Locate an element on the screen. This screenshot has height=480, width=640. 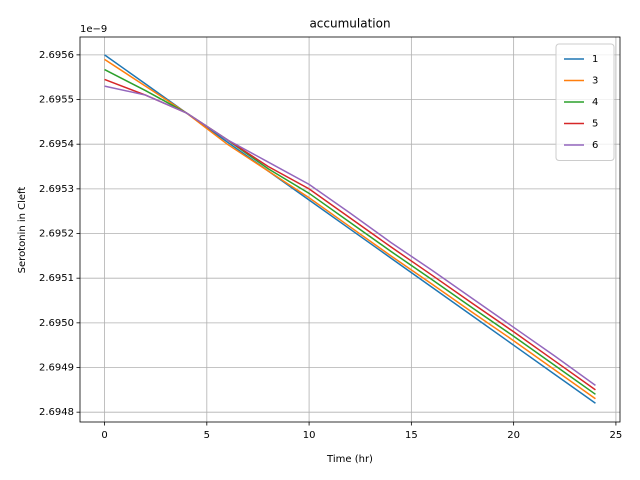
legend-label: 4 is located at coordinates (595, 102).